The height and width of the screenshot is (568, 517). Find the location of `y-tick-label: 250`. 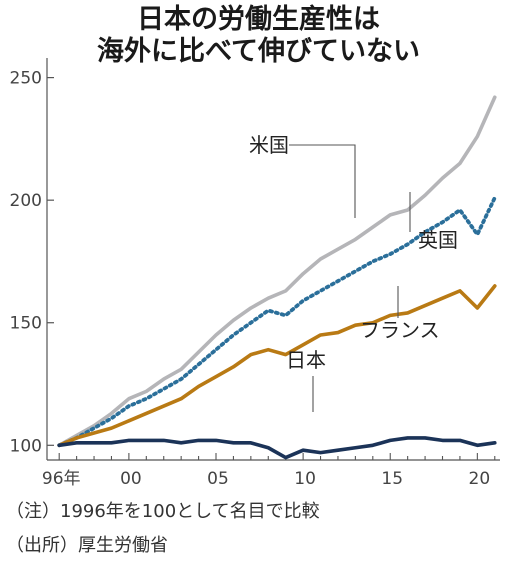

y-tick-label: 250 is located at coordinates (26, 79).